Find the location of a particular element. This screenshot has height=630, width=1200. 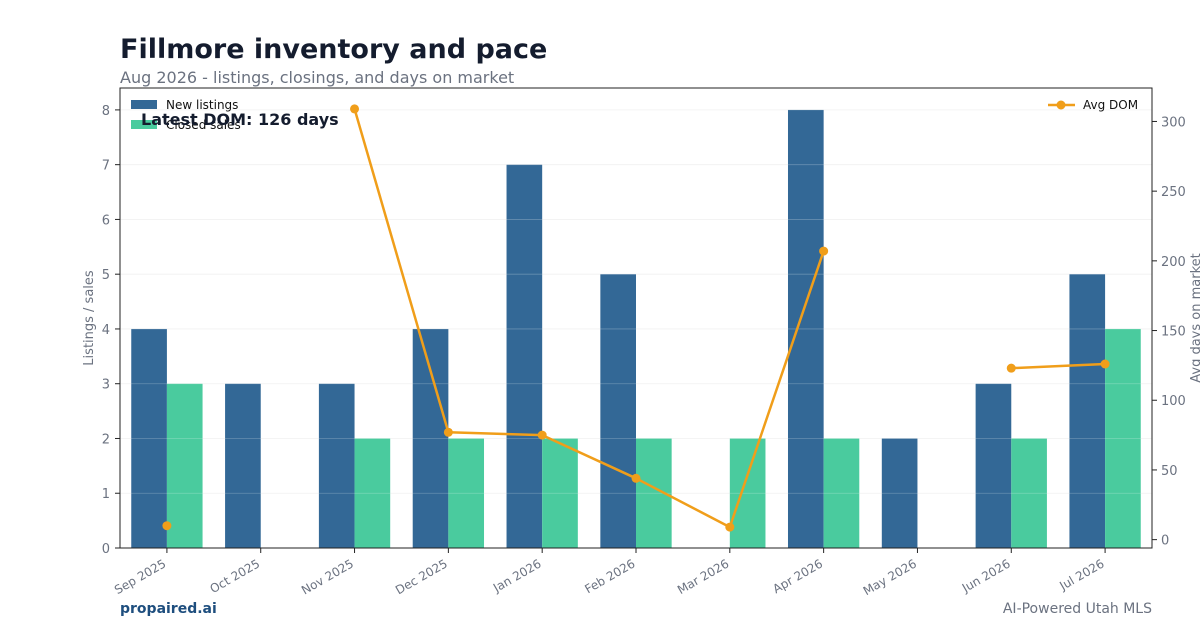

legend-marker-avg-dom is located at coordinates (1061, 105).